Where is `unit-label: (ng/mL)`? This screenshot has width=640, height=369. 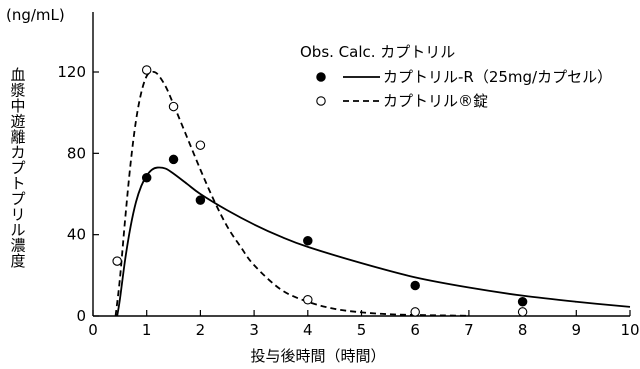
unit-label: (ng/mL) is located at coordinates (35, 15).